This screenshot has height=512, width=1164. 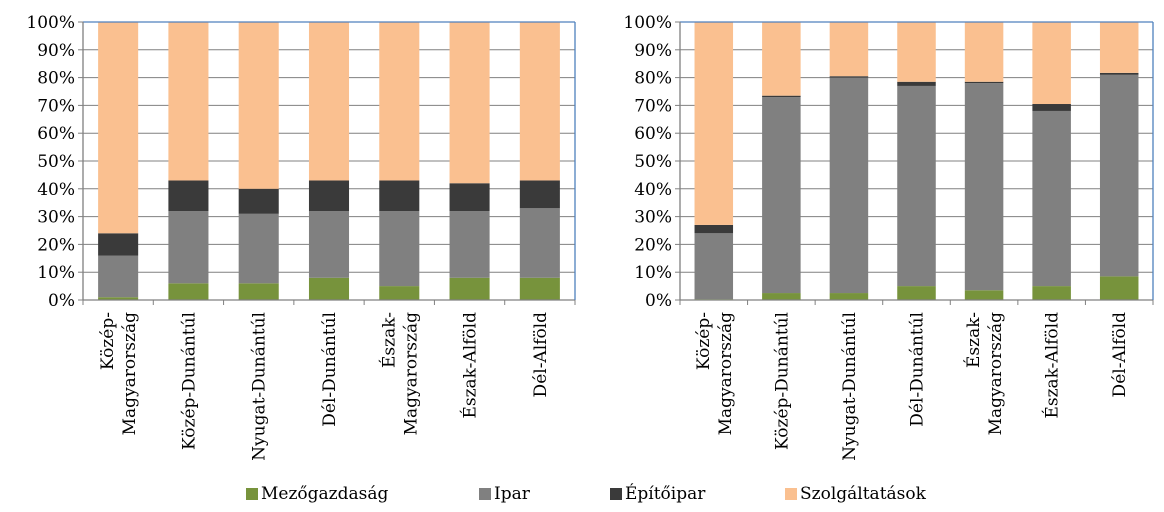 What do you see at coordinates (260, 386) in the screenshot?
I see `x-category-label-line: Nyugat-Dunántúl` at bounding box center [260, 386].